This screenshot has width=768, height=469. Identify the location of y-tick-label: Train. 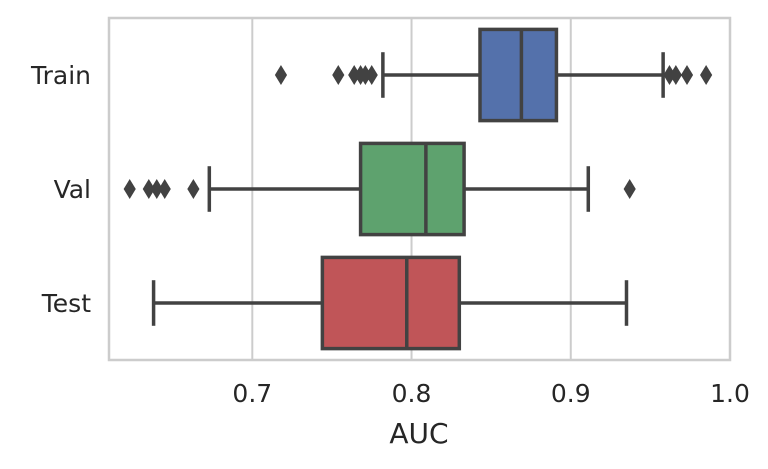
(60, 75).